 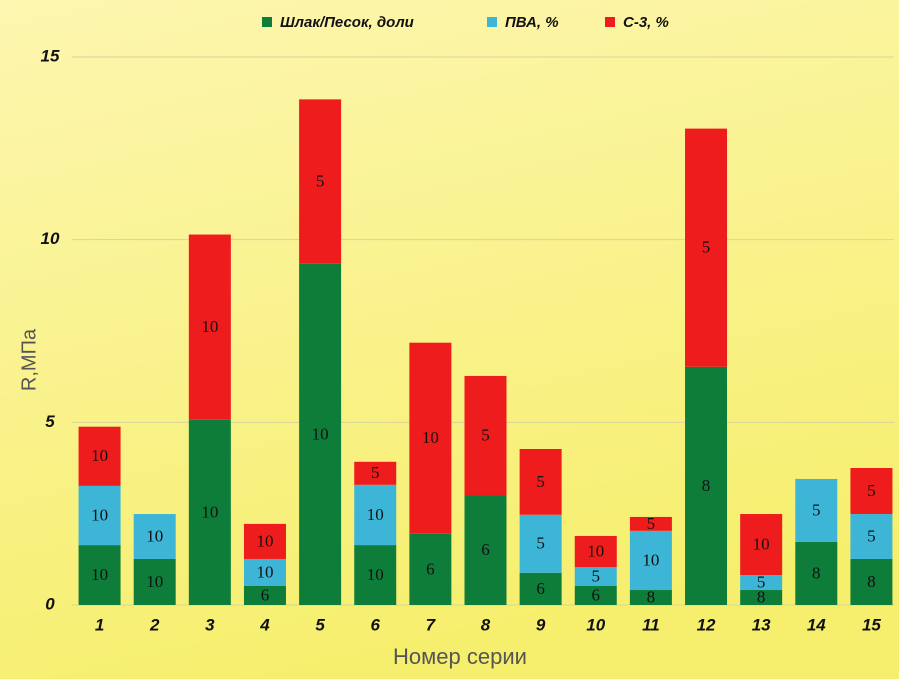 I want to click on x-tick-label: 1, so click(x=99, y=624).